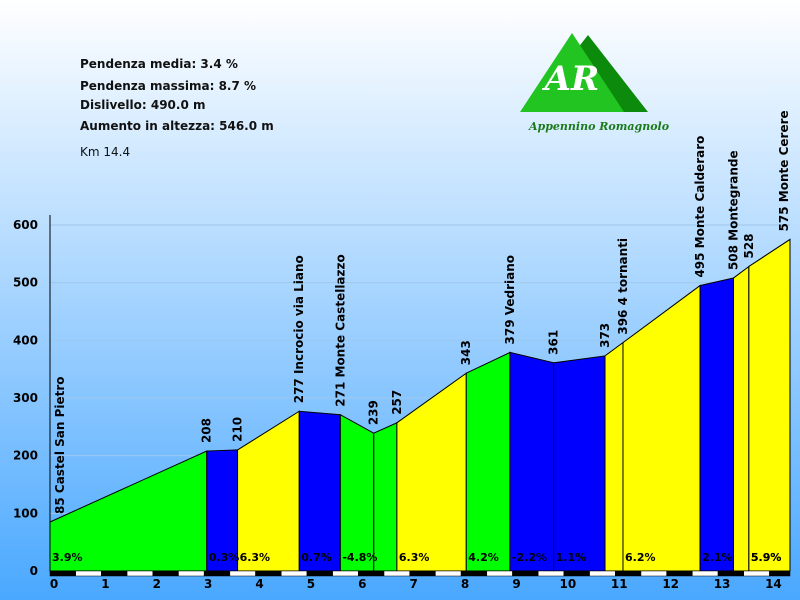 This screenshot has width=800, height=600. Describe the element at coordinates (733, 210) in the screenshot. I see `point-label: 508 Montegrande` at that location.